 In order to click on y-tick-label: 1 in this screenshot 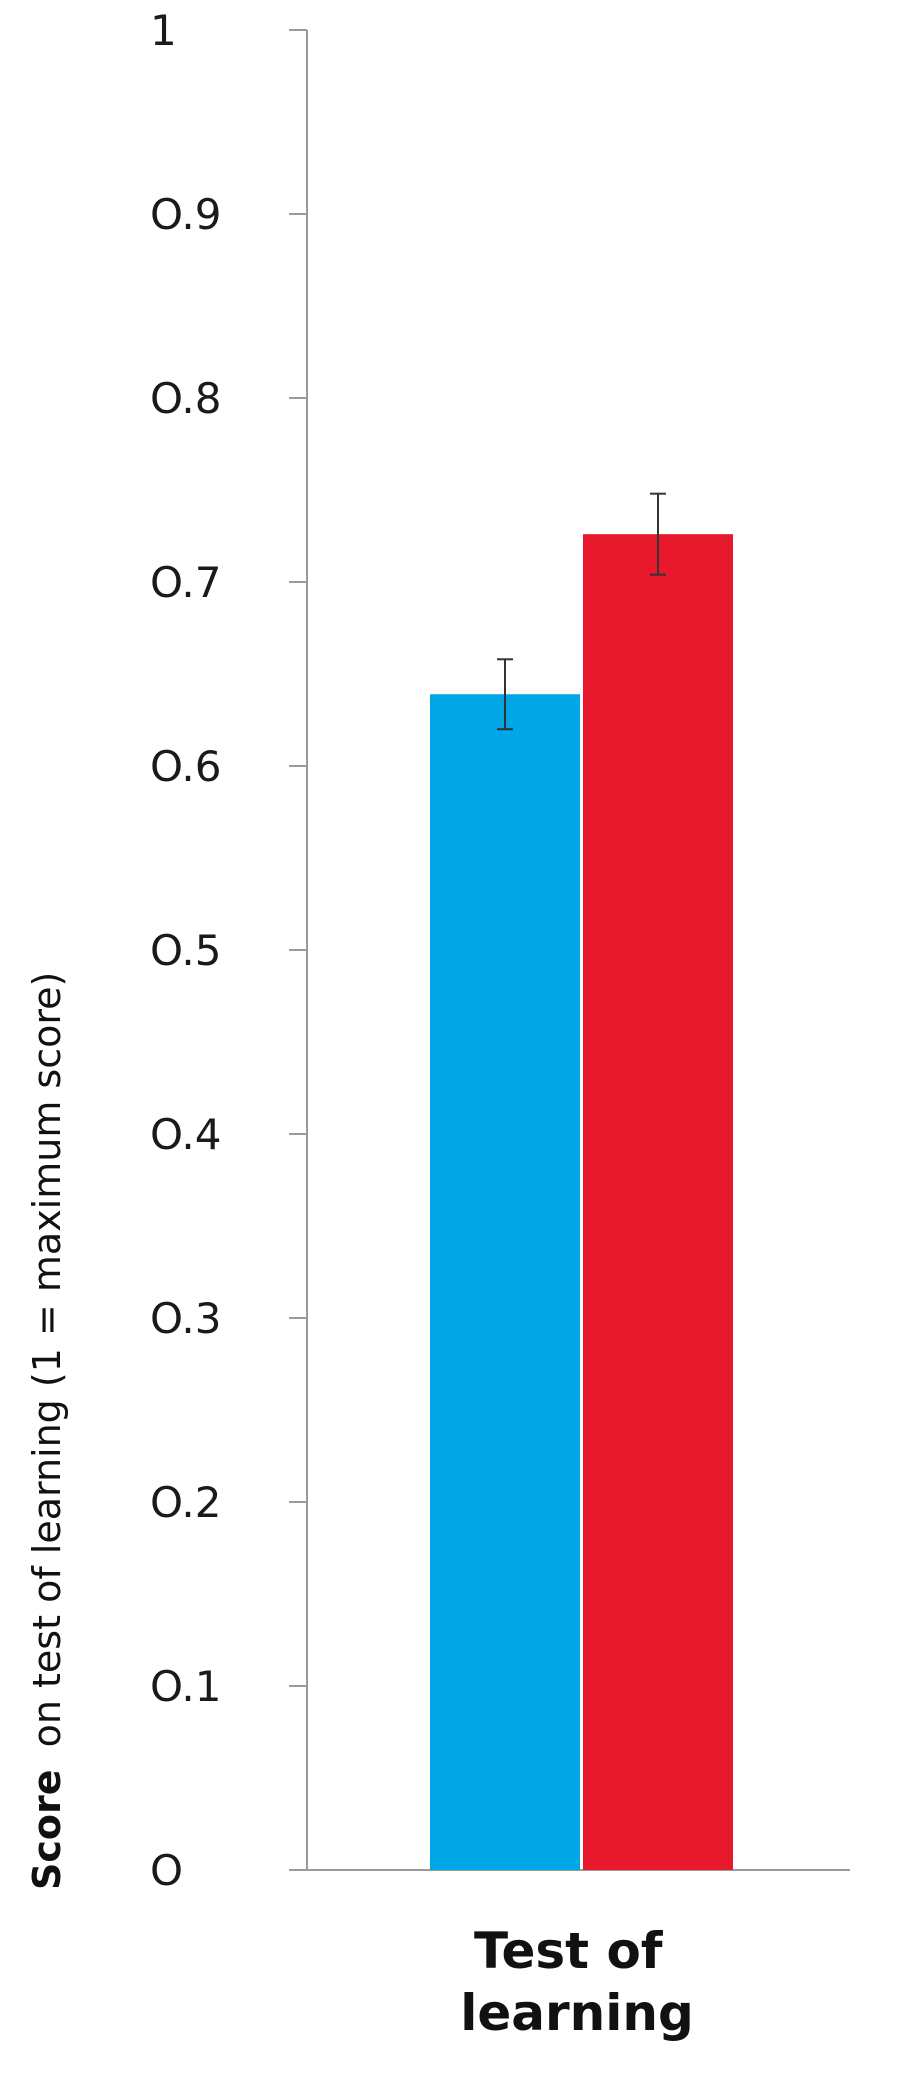, I will do `click(163, 30)`.